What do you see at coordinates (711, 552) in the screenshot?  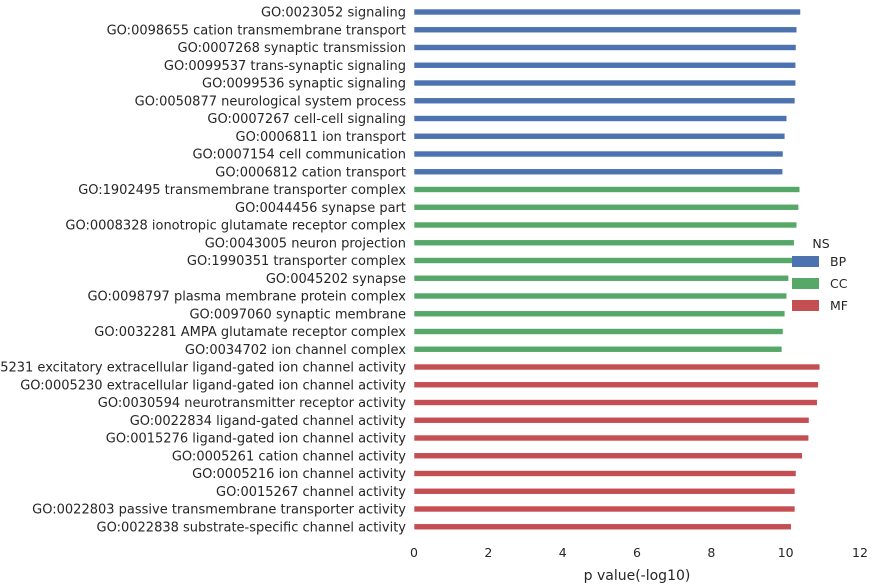 I see `x-tick-label: 8` at bounding box center [711, 552].